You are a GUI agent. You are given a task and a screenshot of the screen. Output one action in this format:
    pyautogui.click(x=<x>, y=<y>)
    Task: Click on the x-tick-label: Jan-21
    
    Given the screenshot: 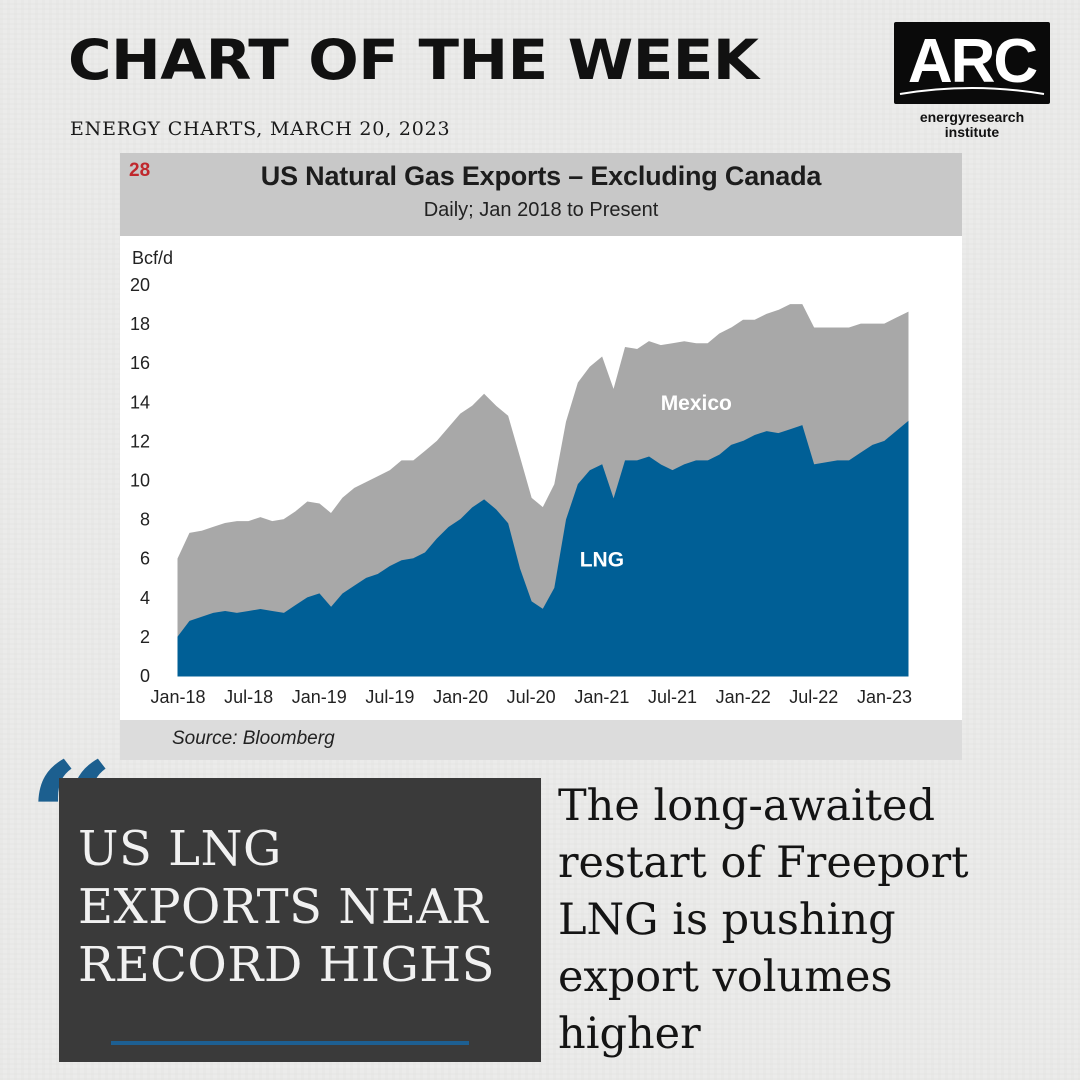 What is the action you would take?
    pyautogui.click(x=601, y=697)
    